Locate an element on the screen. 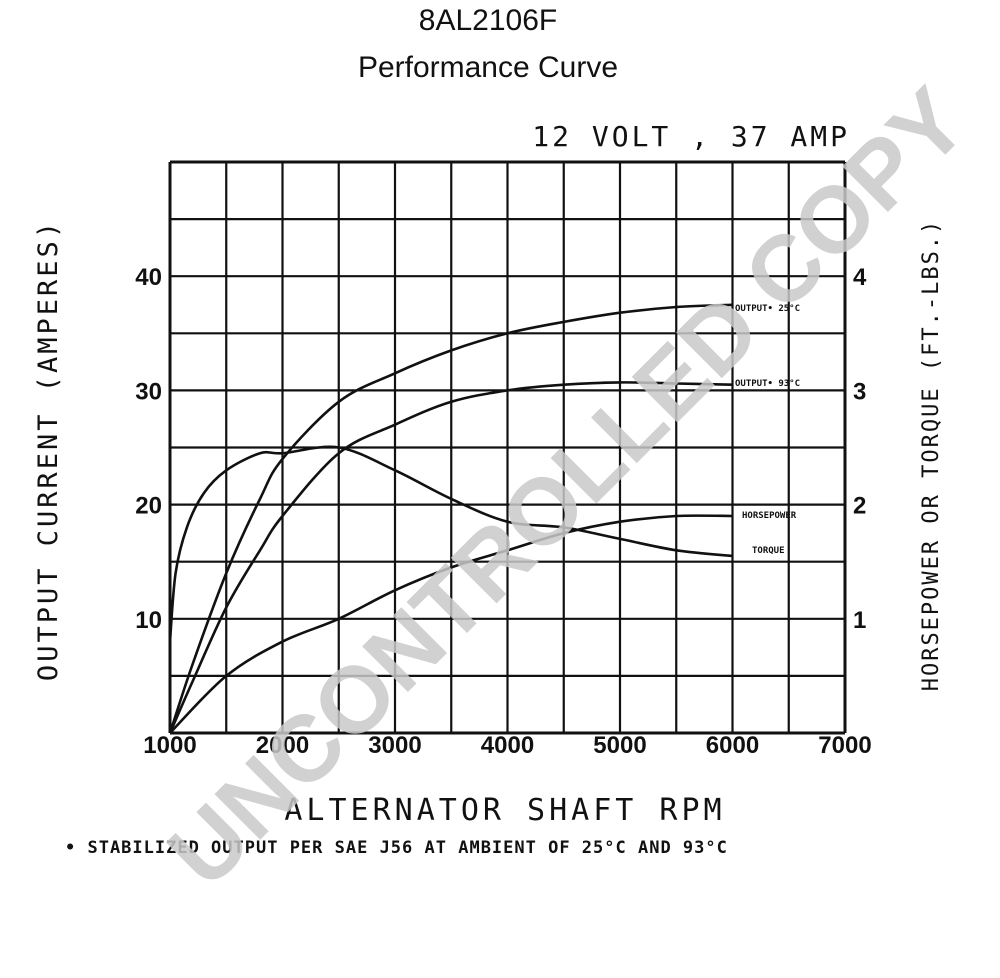 The image size is (1000, 978). x-tick-label: 5000 is located at coordinates (619, 745).